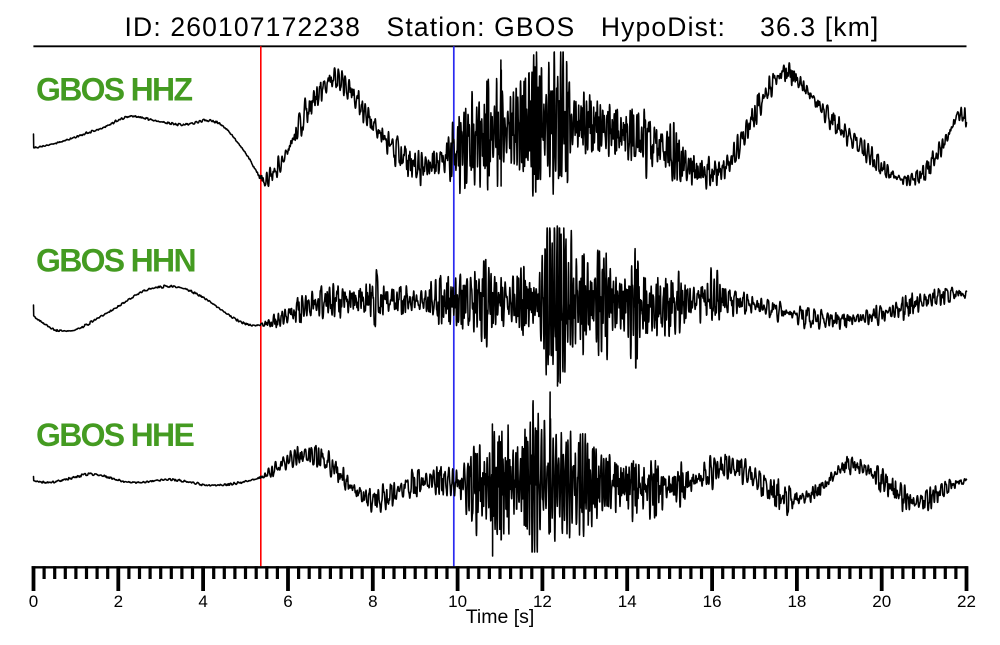 The height and width of the screenshot is (645, 1000). I want to click on svg-text: 8, so click(372, 601).